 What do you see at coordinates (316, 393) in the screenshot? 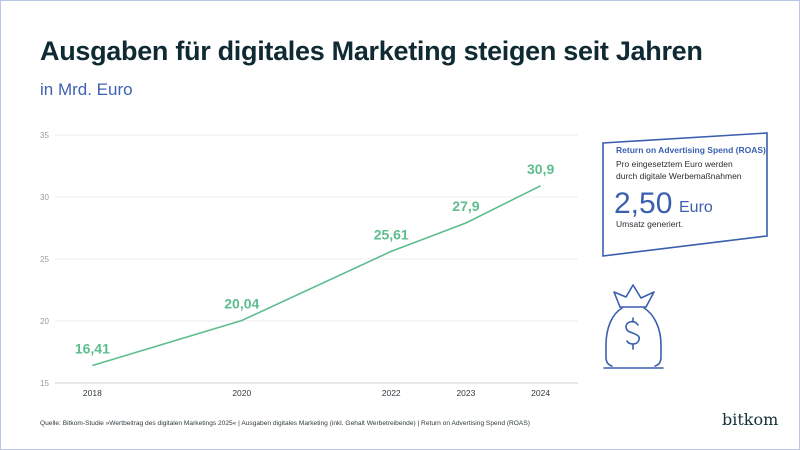
I see `x-axis-ticks: 2018 2020 2022 2023 2024` at bounding box center [316, 393].